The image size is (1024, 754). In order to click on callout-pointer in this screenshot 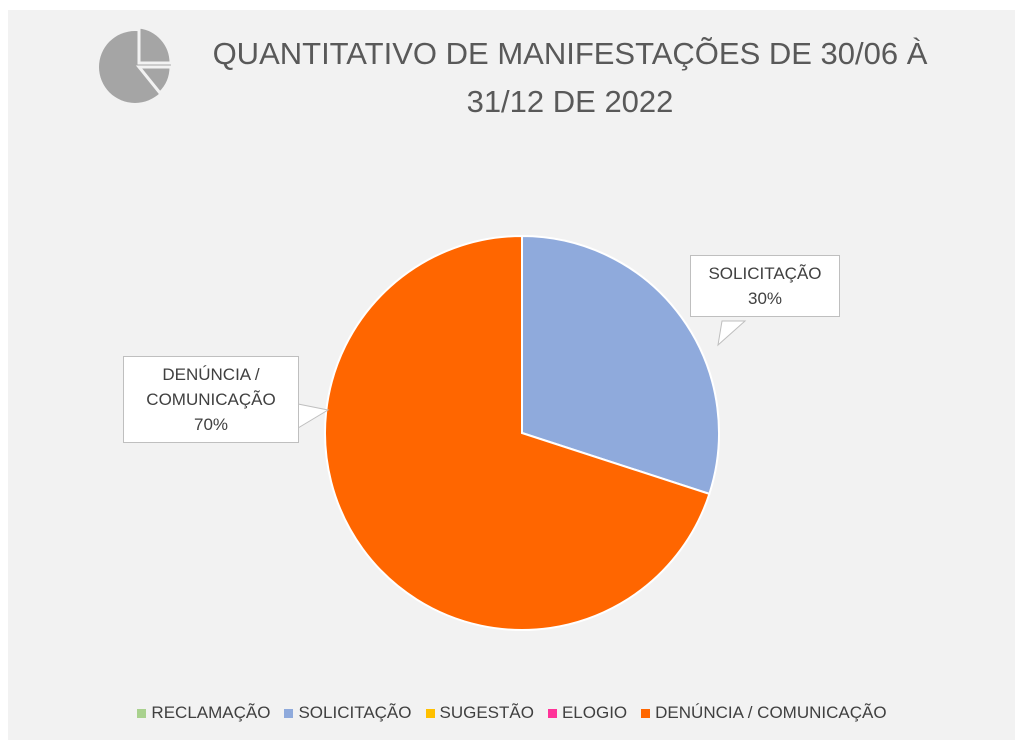, I will do `click(732, 333)`.